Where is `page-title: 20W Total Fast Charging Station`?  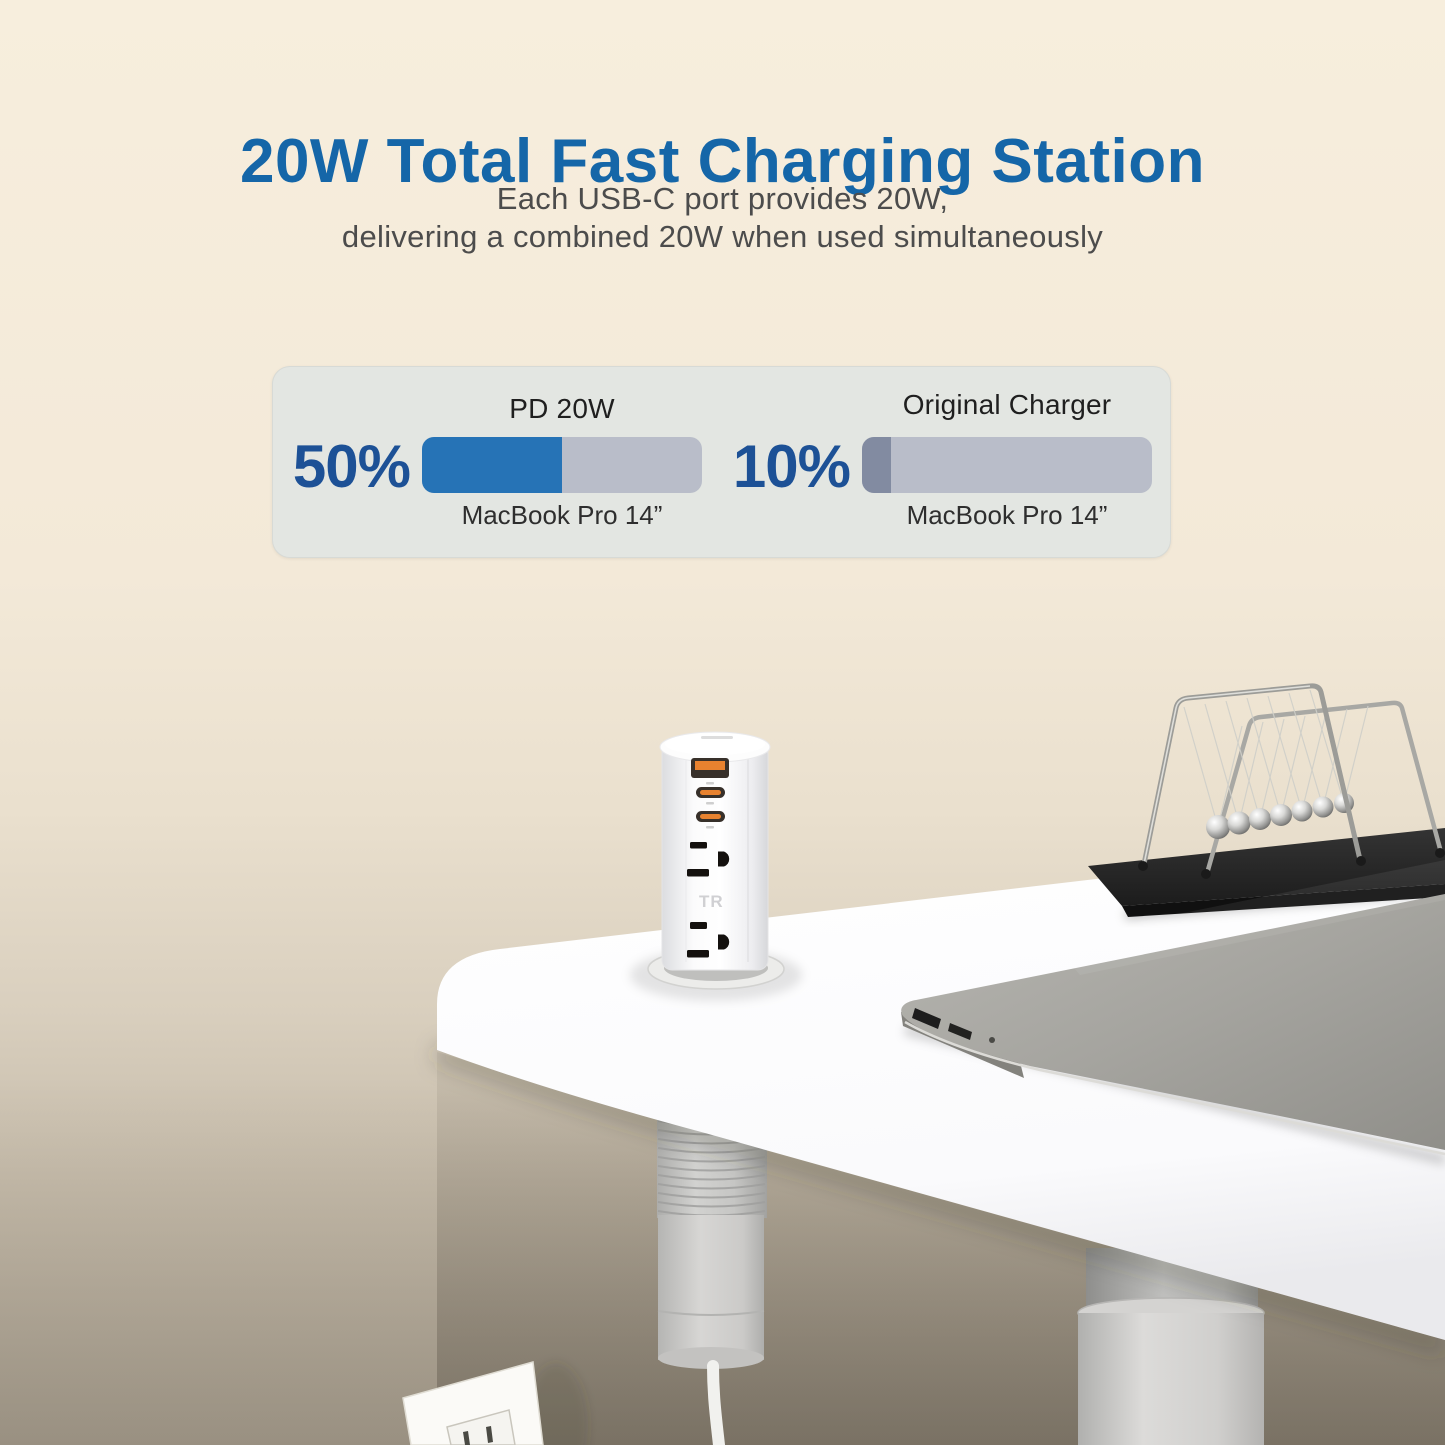
page-title: 20W Total Fast Charging Station is located at coordinates (722, 161).